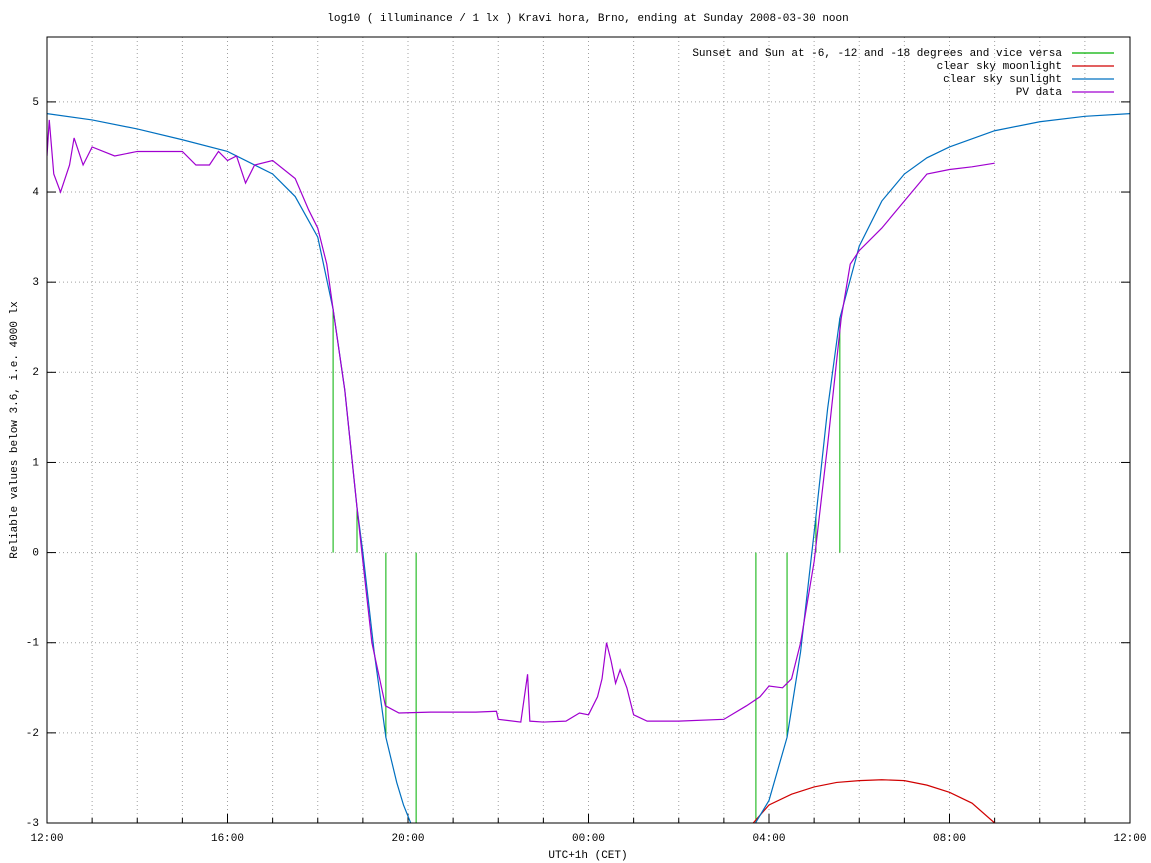  Describe the element at coordinates (32, 734) in the screenshot. I see `y-tick-label: -2` at that location.